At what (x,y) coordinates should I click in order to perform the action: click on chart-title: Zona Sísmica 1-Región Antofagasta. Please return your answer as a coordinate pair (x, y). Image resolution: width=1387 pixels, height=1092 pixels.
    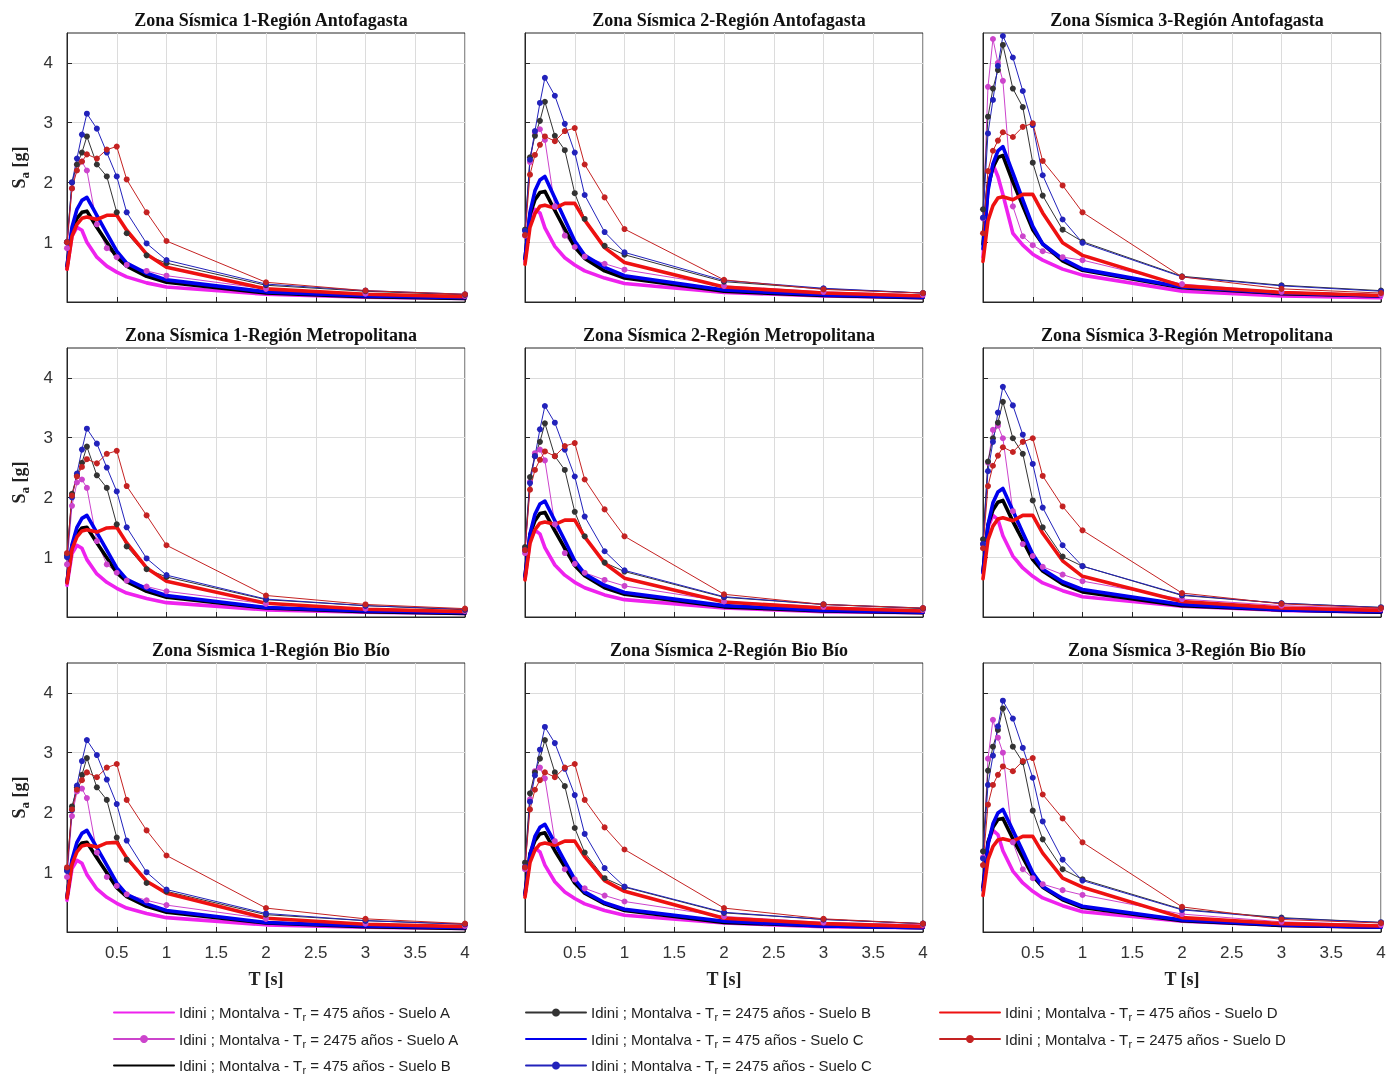
    Looking at the image, I should click on (271, 20).